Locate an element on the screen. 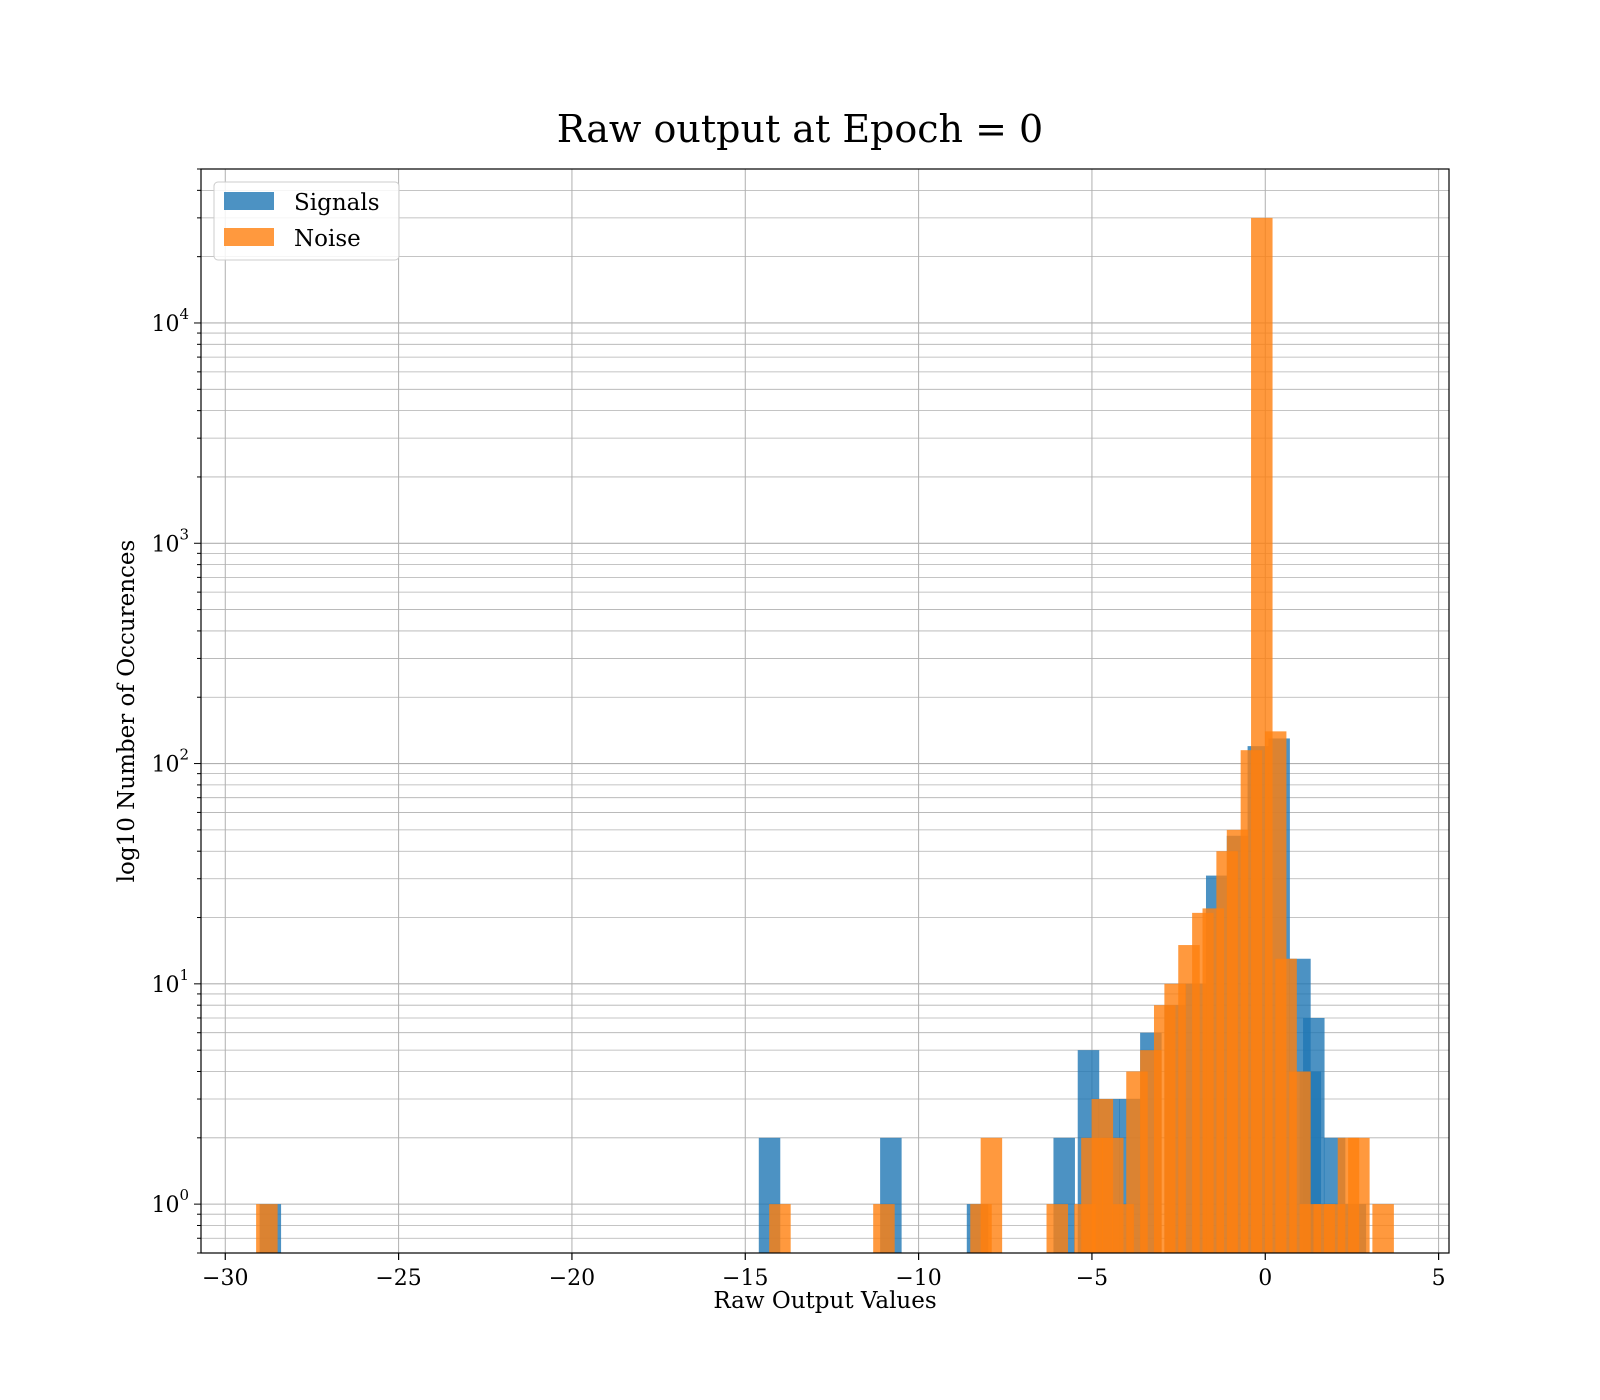  y-tick-label: 10⁰ is located at coordinates (170, 1202).